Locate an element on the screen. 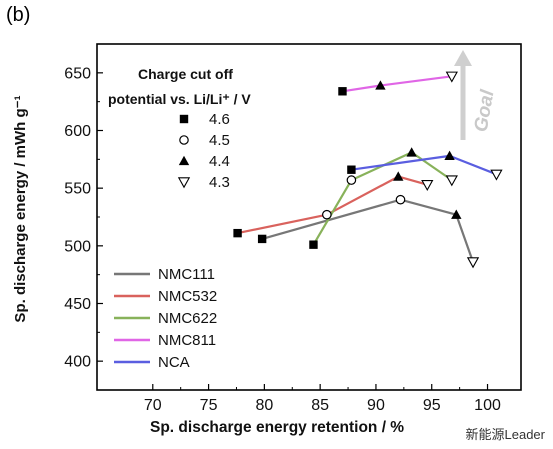 The image size is (553, 449). x-tick-label: 75 is located at coordinates (209, 405).